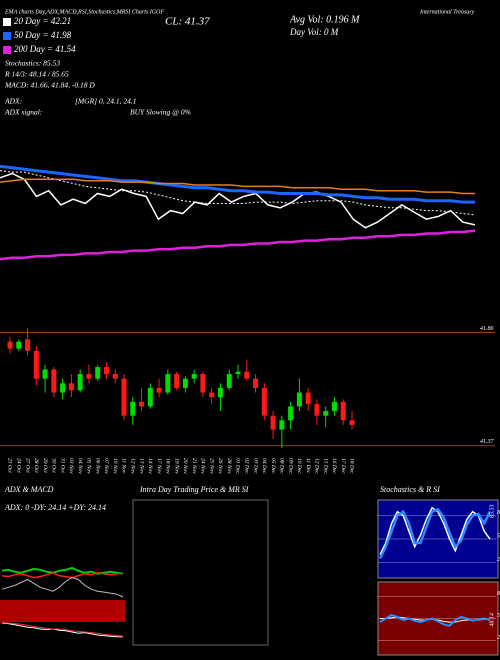 This screenshot has height=660, width=500. Describe the element at coordinates (352, 466) in the screenshot. I see `x-tick-label: 18 Dec` at that location.